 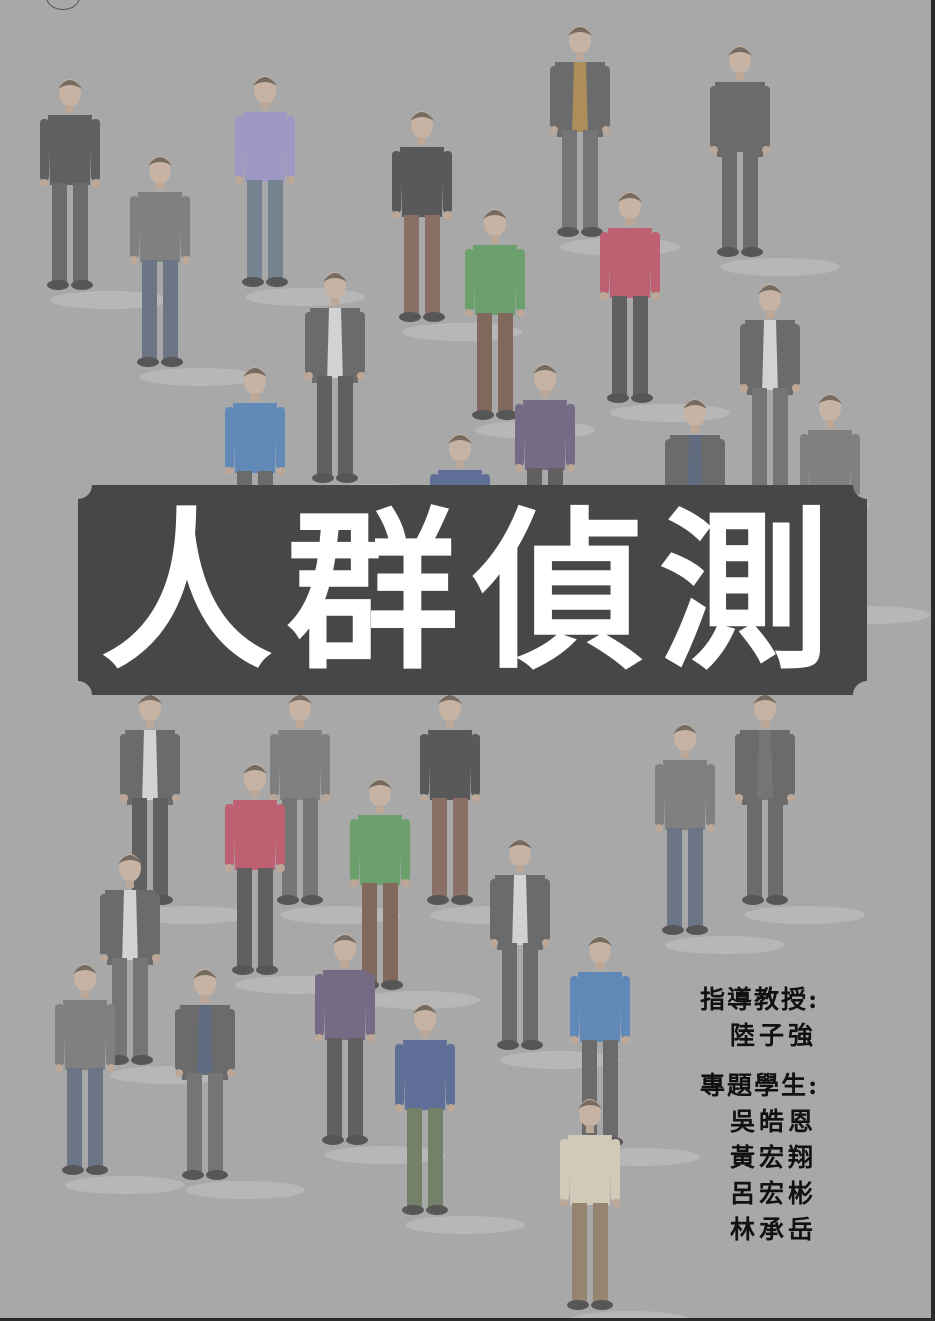 What do you see at coordinates (774, 1193) in the screenshot?
I see `student-name: 呂宏彬` at bounding box center [774, 1193].